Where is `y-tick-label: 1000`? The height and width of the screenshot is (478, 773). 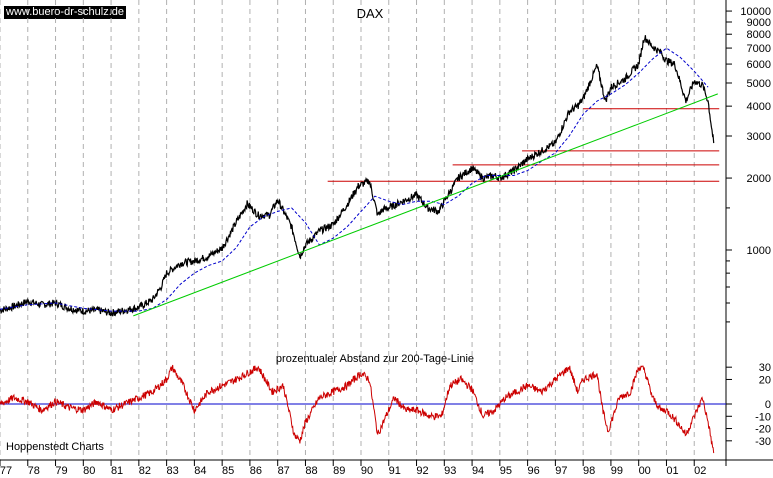 y-tick-label: 1000 is located at coordinates (759, 251).